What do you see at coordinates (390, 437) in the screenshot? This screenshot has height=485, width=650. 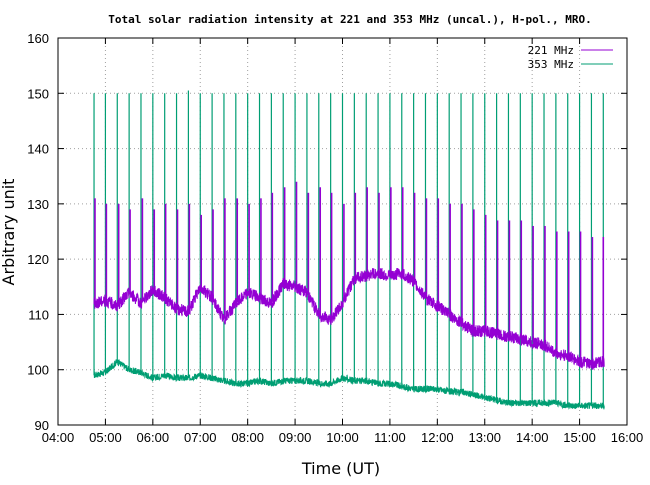 I see `x-tick-label: 11:00` at bounding box center [390, 437].